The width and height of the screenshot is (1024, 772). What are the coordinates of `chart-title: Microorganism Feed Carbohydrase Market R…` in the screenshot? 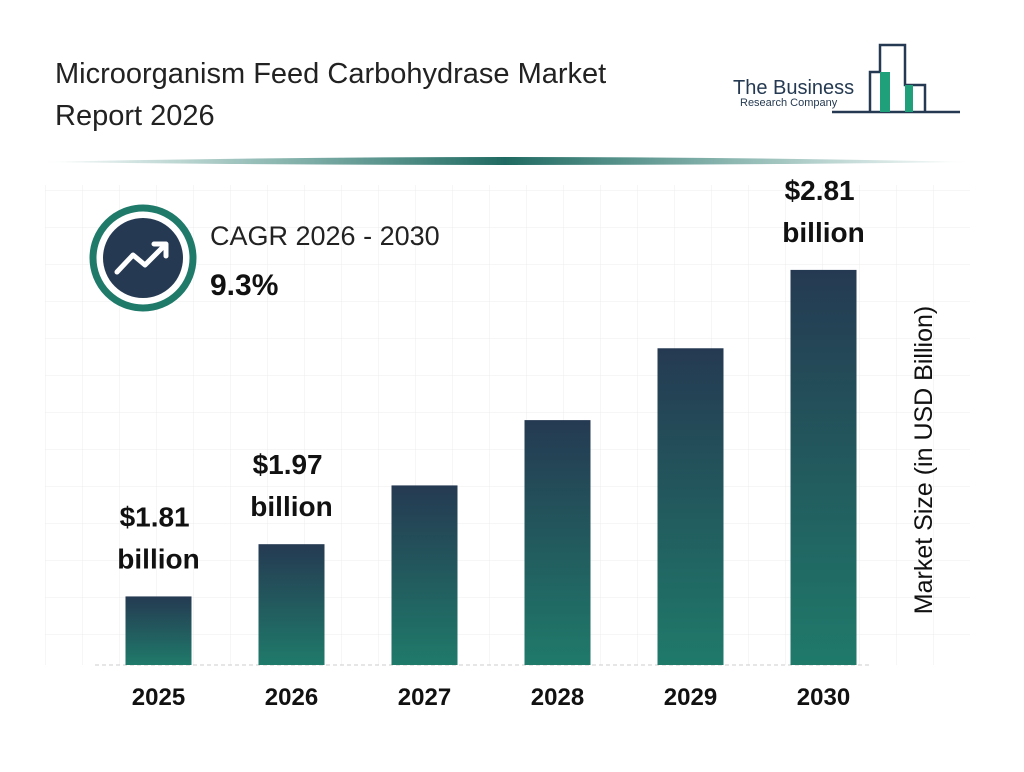 It's located at (334, 95).